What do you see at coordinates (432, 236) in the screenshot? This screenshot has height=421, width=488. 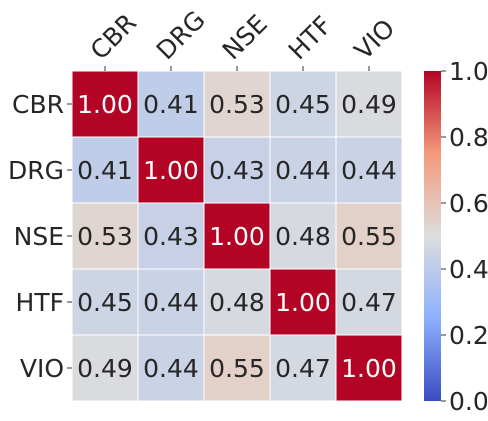 I see `colorbar-gradient` at bounding box center [432, 236].